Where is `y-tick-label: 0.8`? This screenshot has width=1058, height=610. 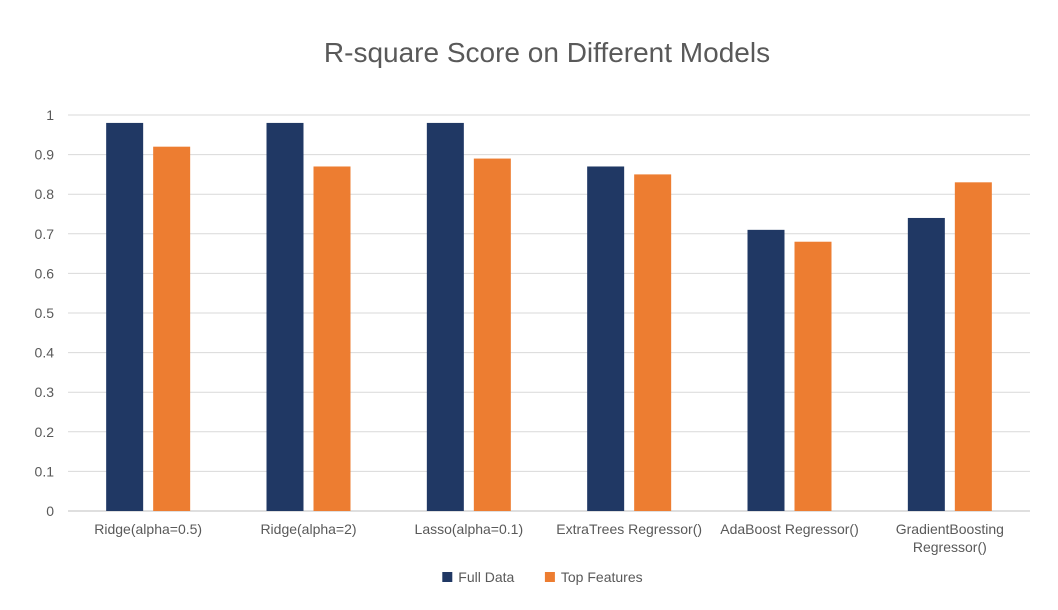
y-tick-label: 0.8 is located at coordinates (45, 194).